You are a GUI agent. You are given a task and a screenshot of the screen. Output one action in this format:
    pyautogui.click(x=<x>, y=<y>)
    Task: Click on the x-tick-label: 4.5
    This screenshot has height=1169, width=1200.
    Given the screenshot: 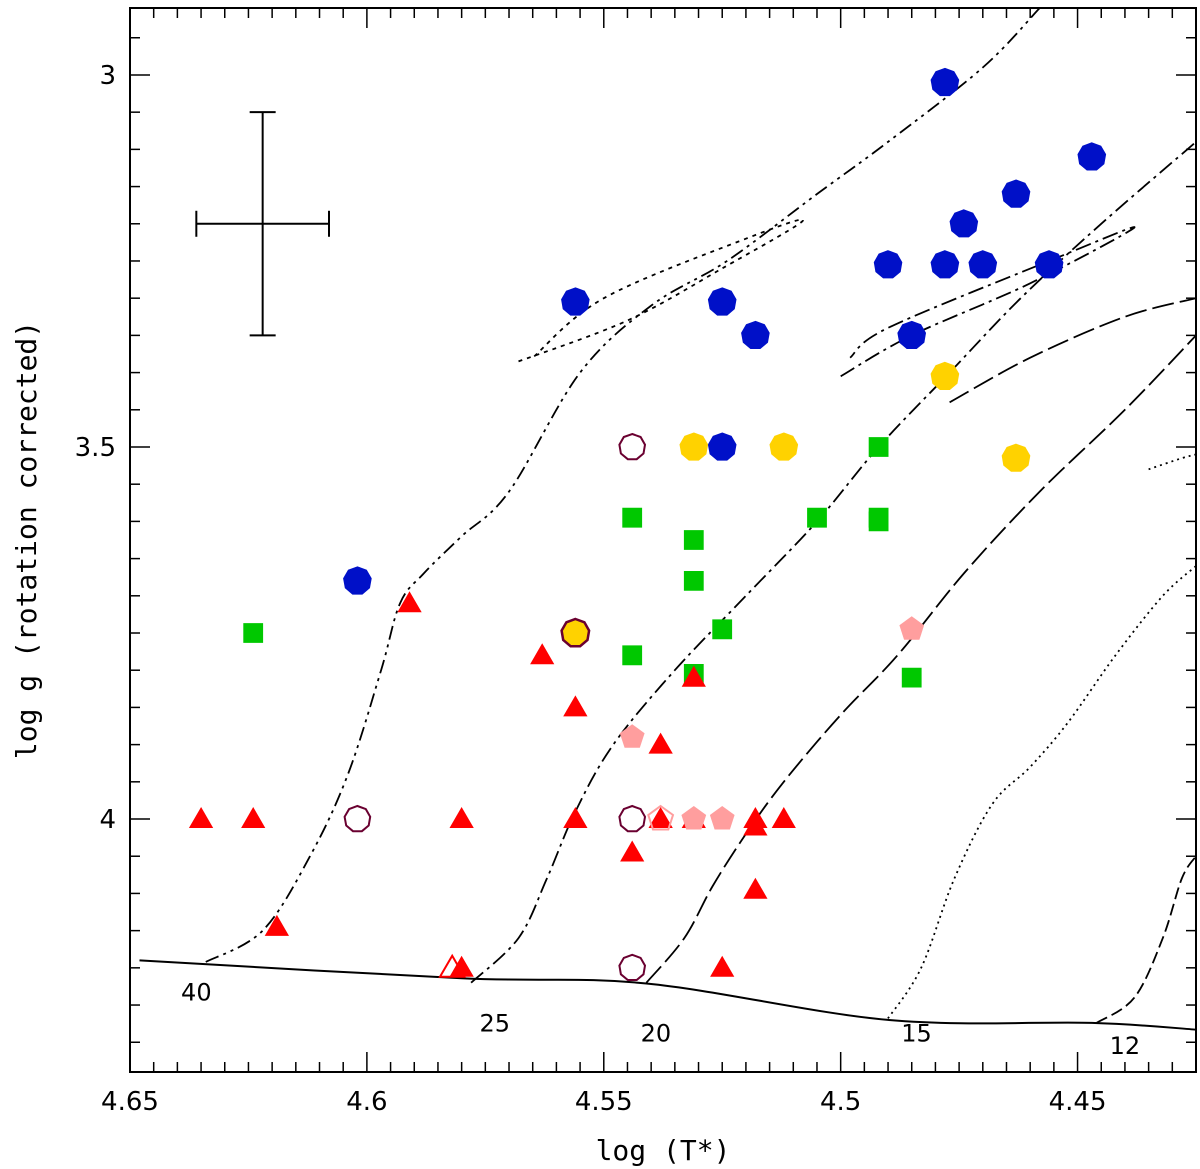 What is the action you would take?
    pyautogui.click(x=840, y=1102)
    